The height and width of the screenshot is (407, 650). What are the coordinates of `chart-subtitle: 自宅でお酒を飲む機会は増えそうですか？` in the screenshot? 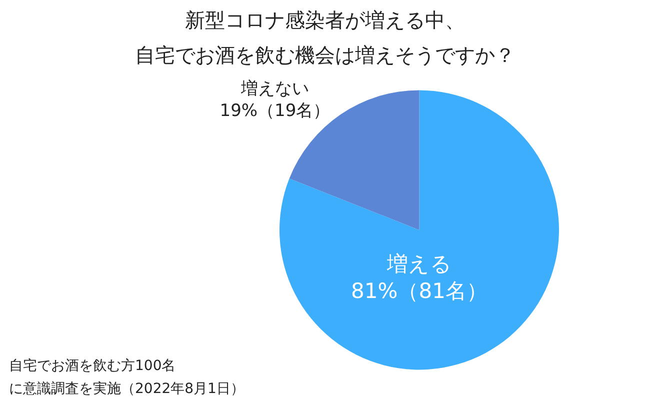 It's located at (325, 55).